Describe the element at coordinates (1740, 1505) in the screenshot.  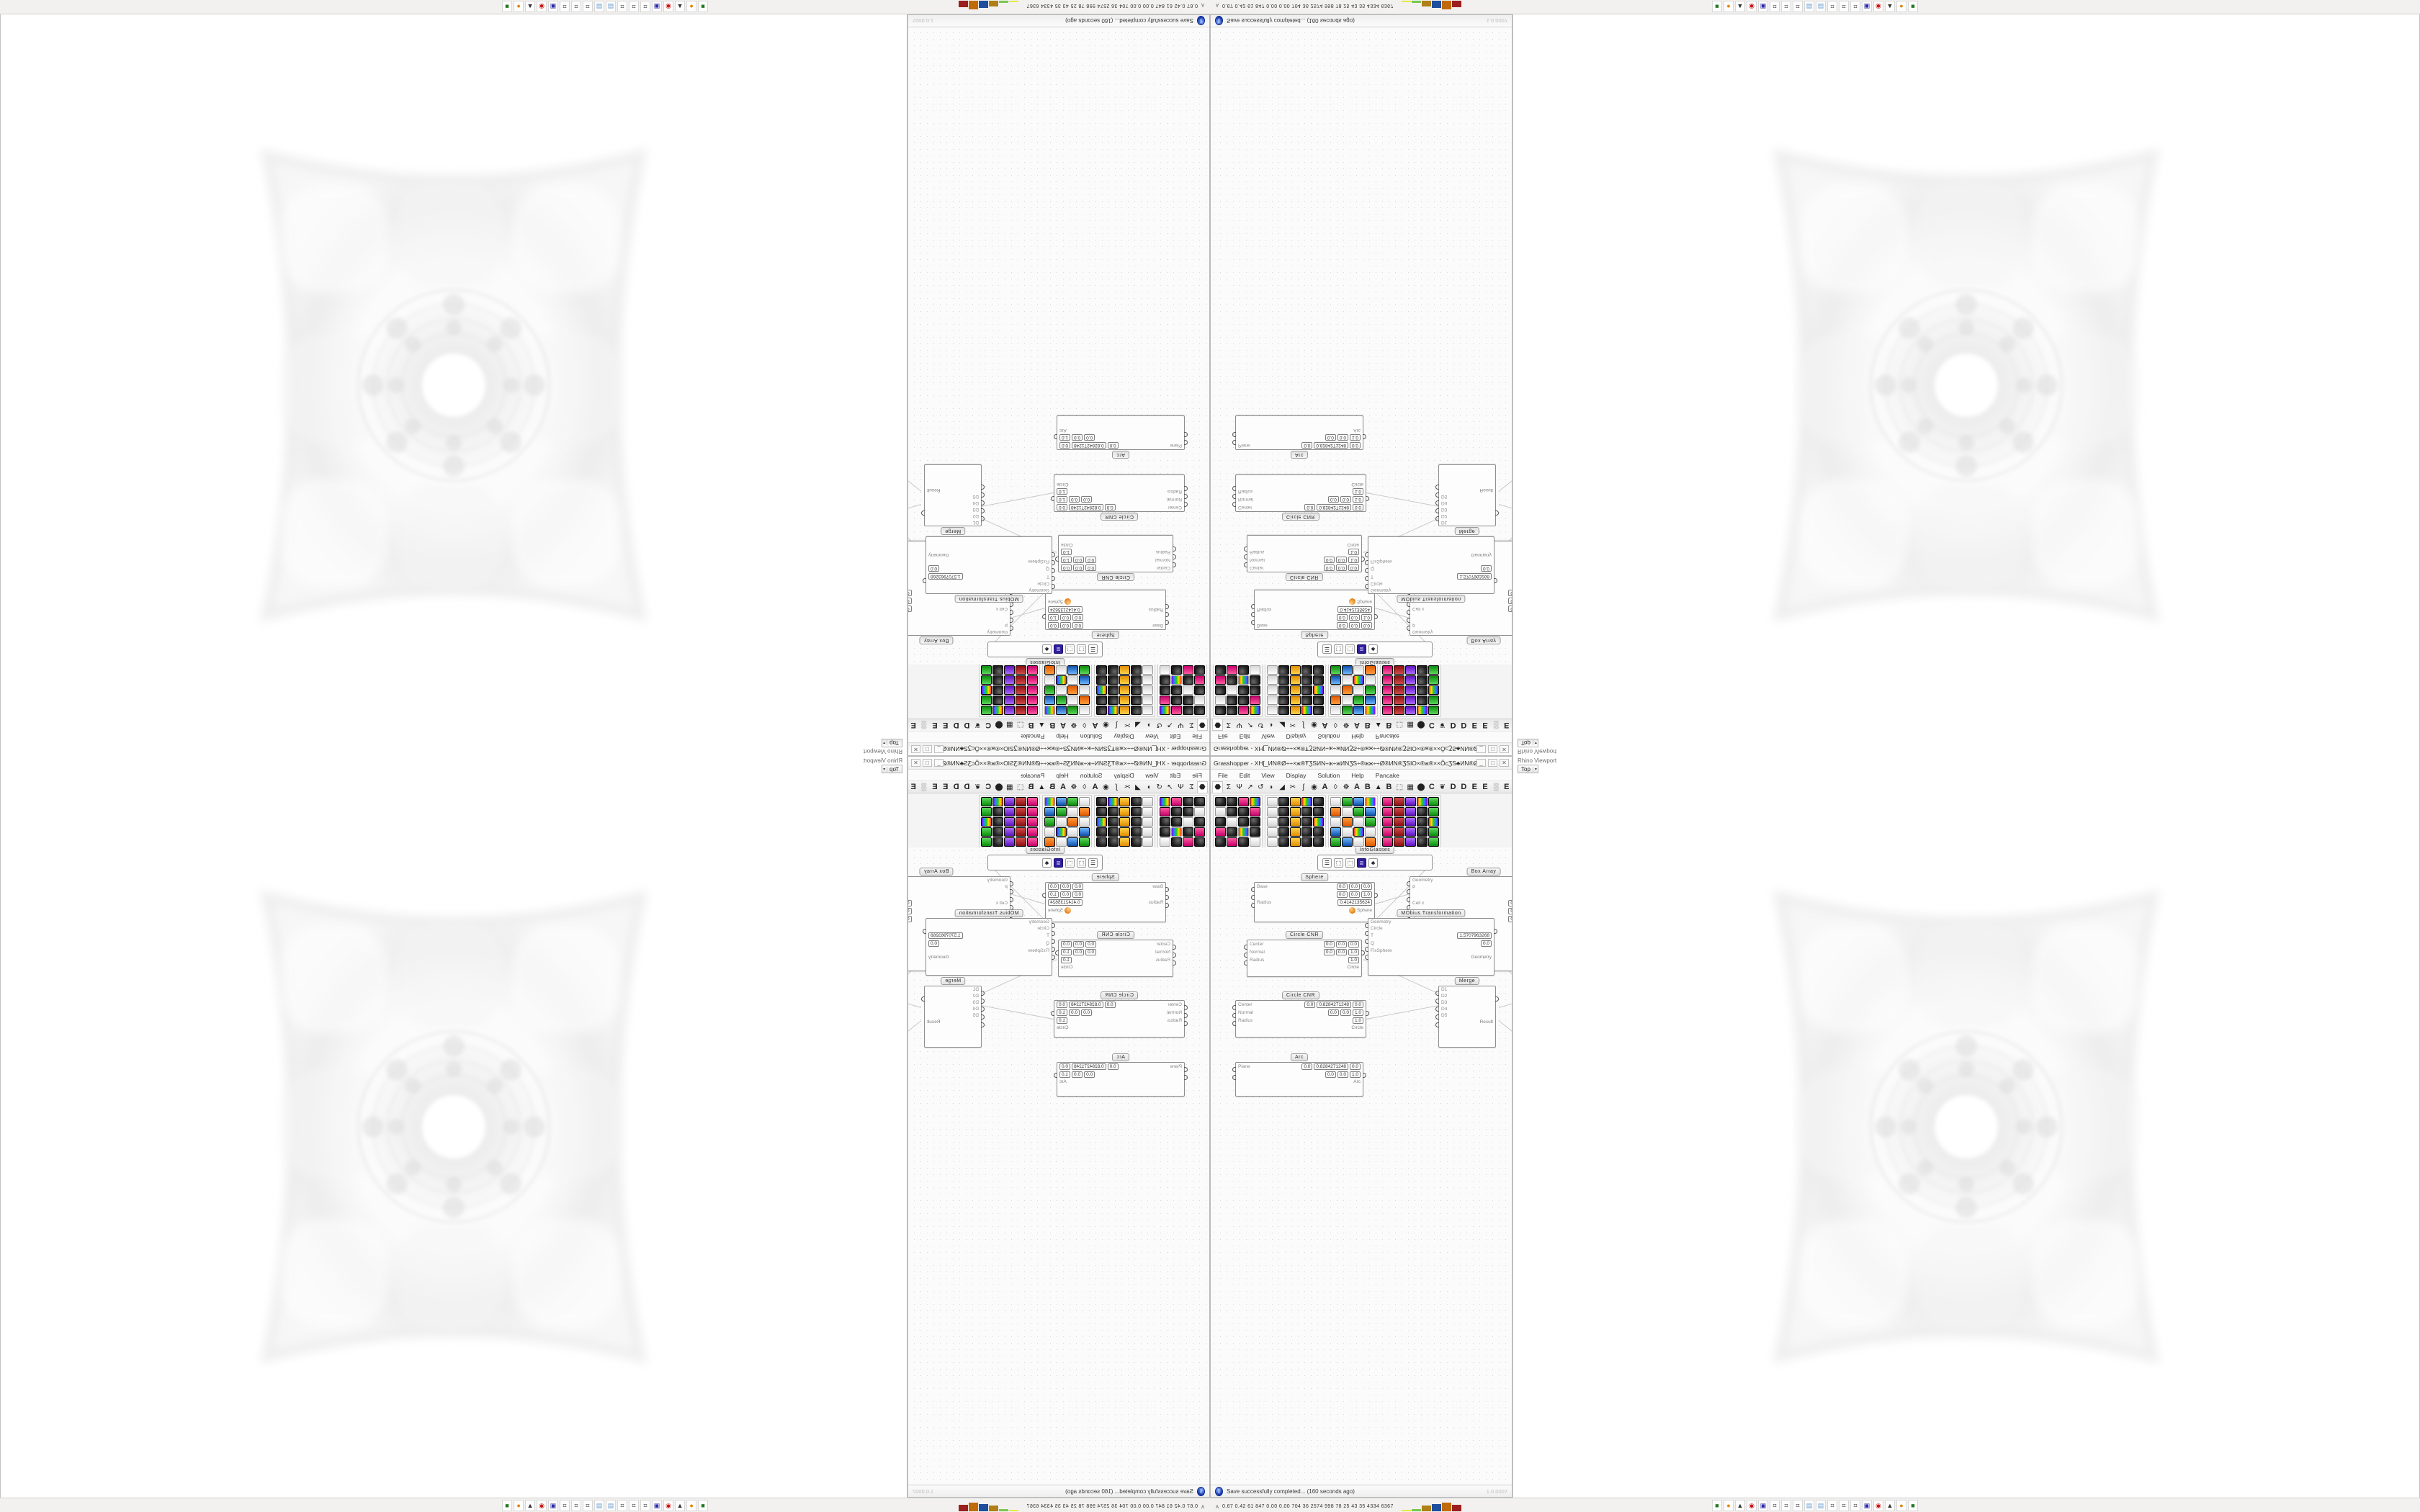
I see `taskbar-penguin-icon: ▲` at that location.